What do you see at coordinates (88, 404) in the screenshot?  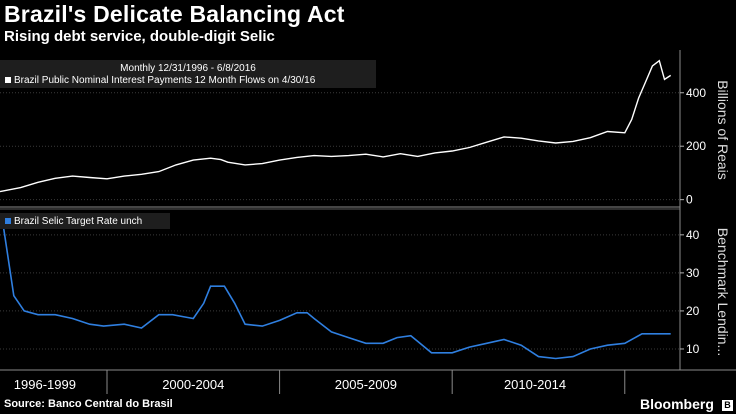 I see `source-note: Source: Banco Central do Brasil` at bounding box center [88, 404].